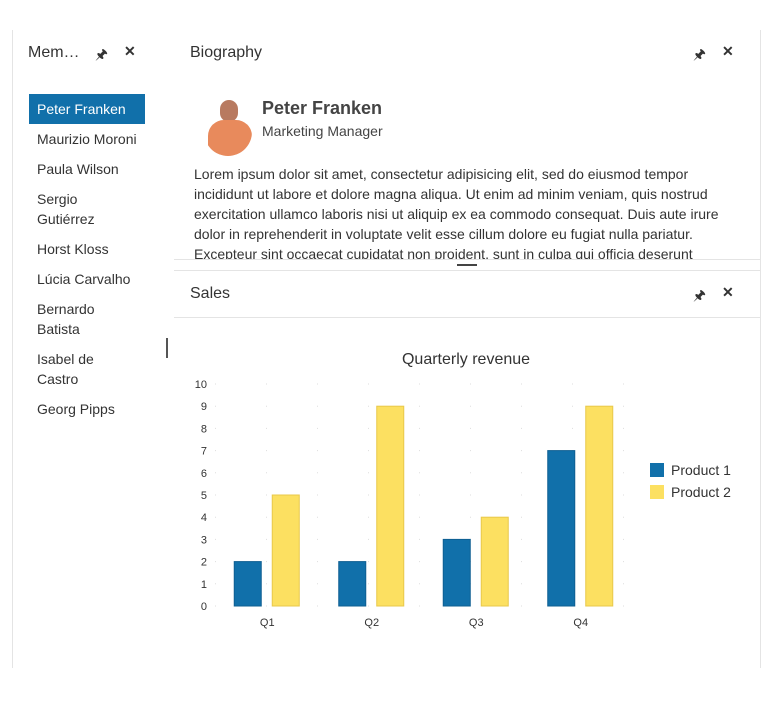 This screenshot has width=770, height=728. I want to click on y-tick-label: 2, so click(204, 563).